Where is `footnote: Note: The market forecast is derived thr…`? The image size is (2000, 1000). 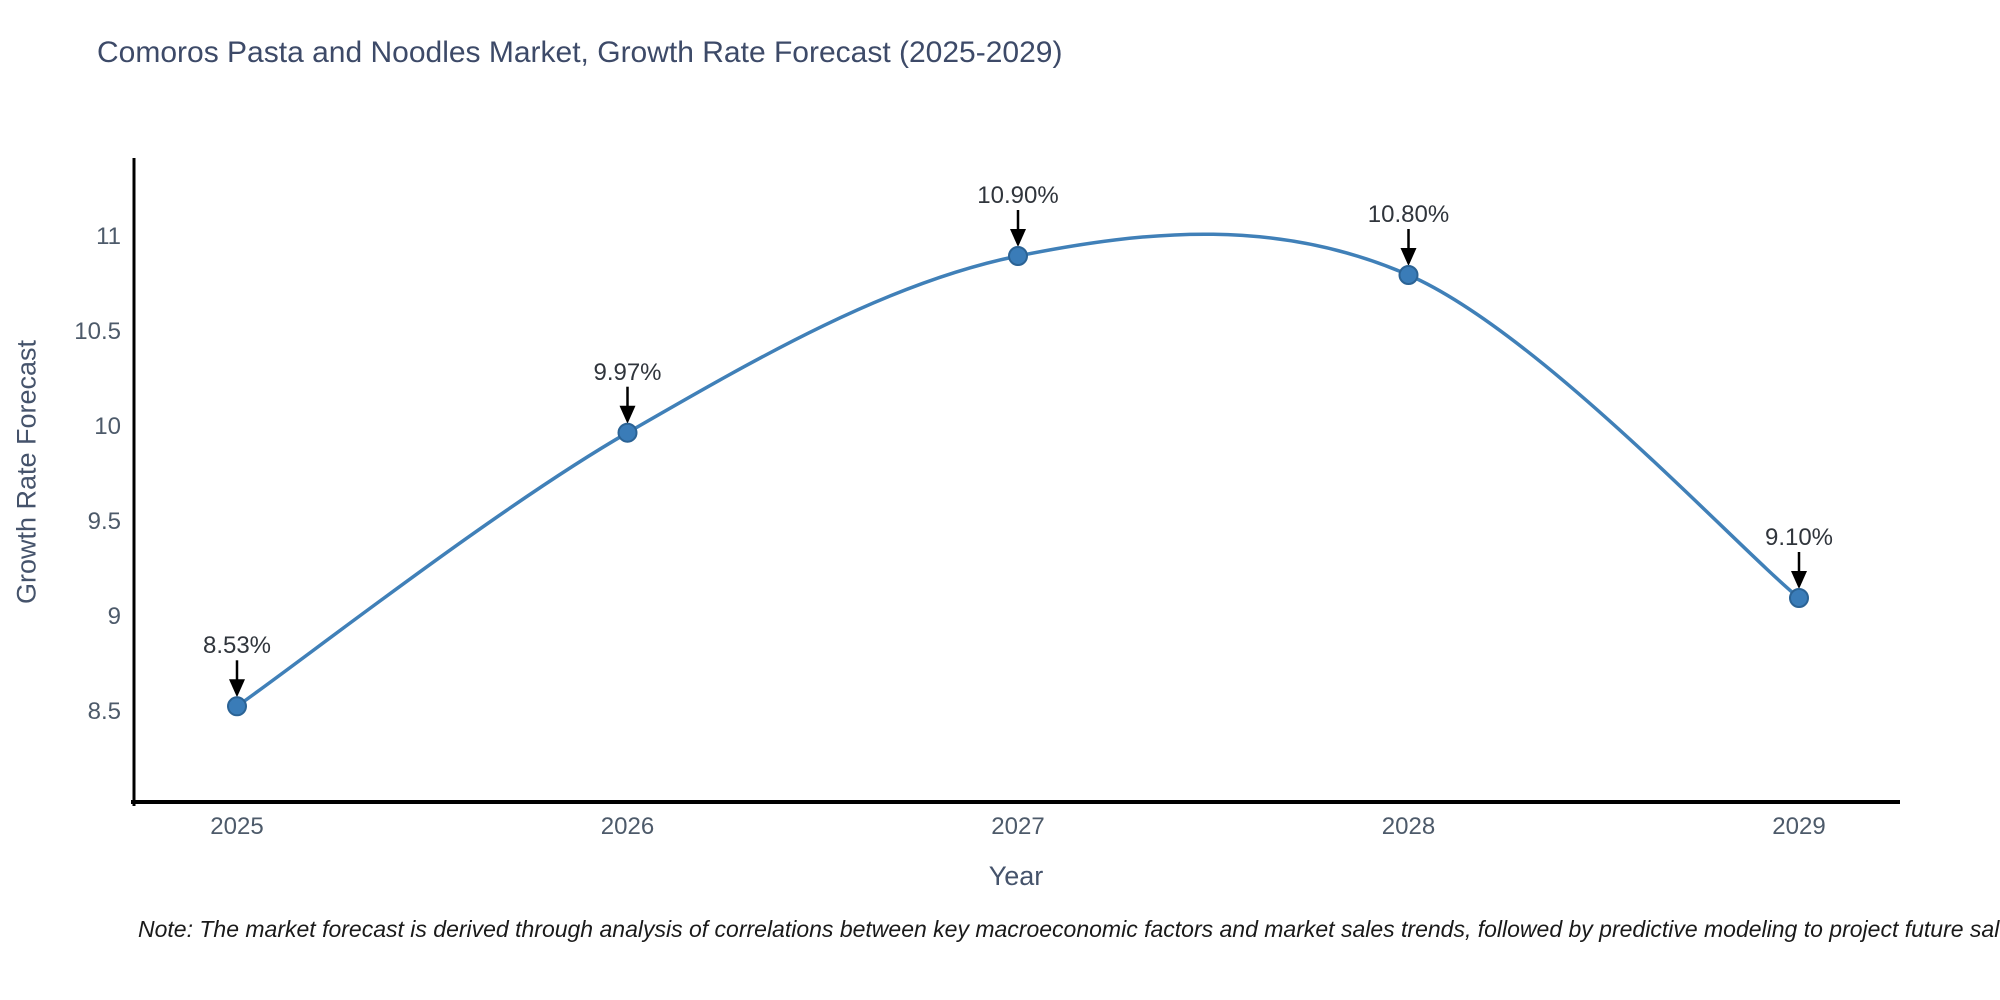
footnote: Note: The market forecast is derived thr… is located at coordinates (1069, 929).